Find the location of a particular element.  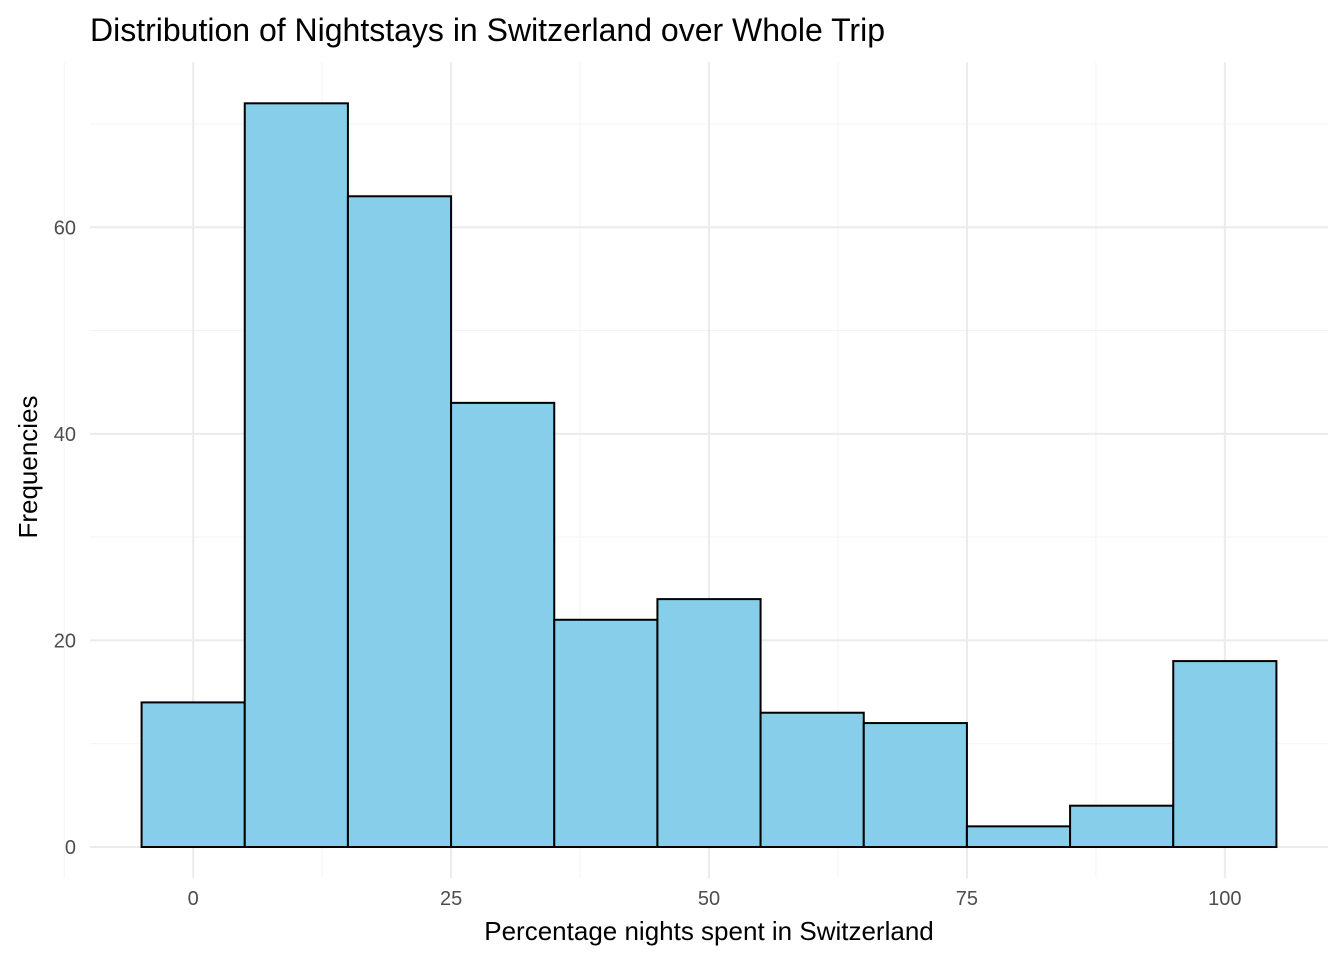

y-tick-label: 60 is located at coordinates (65, 228).